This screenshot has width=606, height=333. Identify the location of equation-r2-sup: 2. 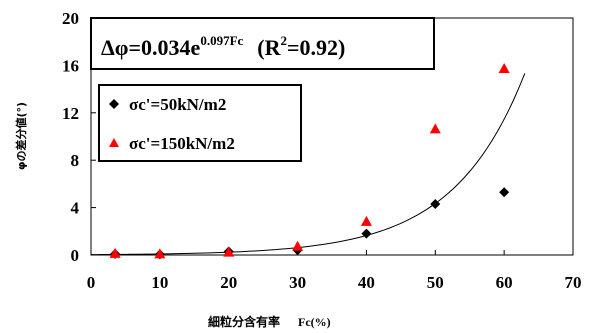
(284, 40).